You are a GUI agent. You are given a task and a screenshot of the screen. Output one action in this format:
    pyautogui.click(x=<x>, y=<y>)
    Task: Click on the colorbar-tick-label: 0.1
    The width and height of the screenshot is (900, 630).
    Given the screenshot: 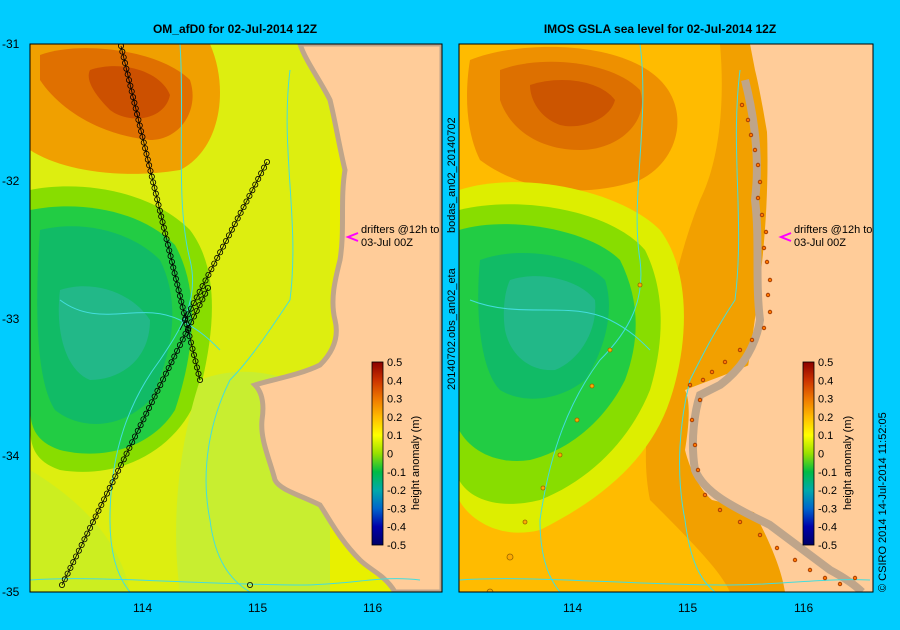 What is the action you would take?
    pyautogui.click(x=394, y=436)
    